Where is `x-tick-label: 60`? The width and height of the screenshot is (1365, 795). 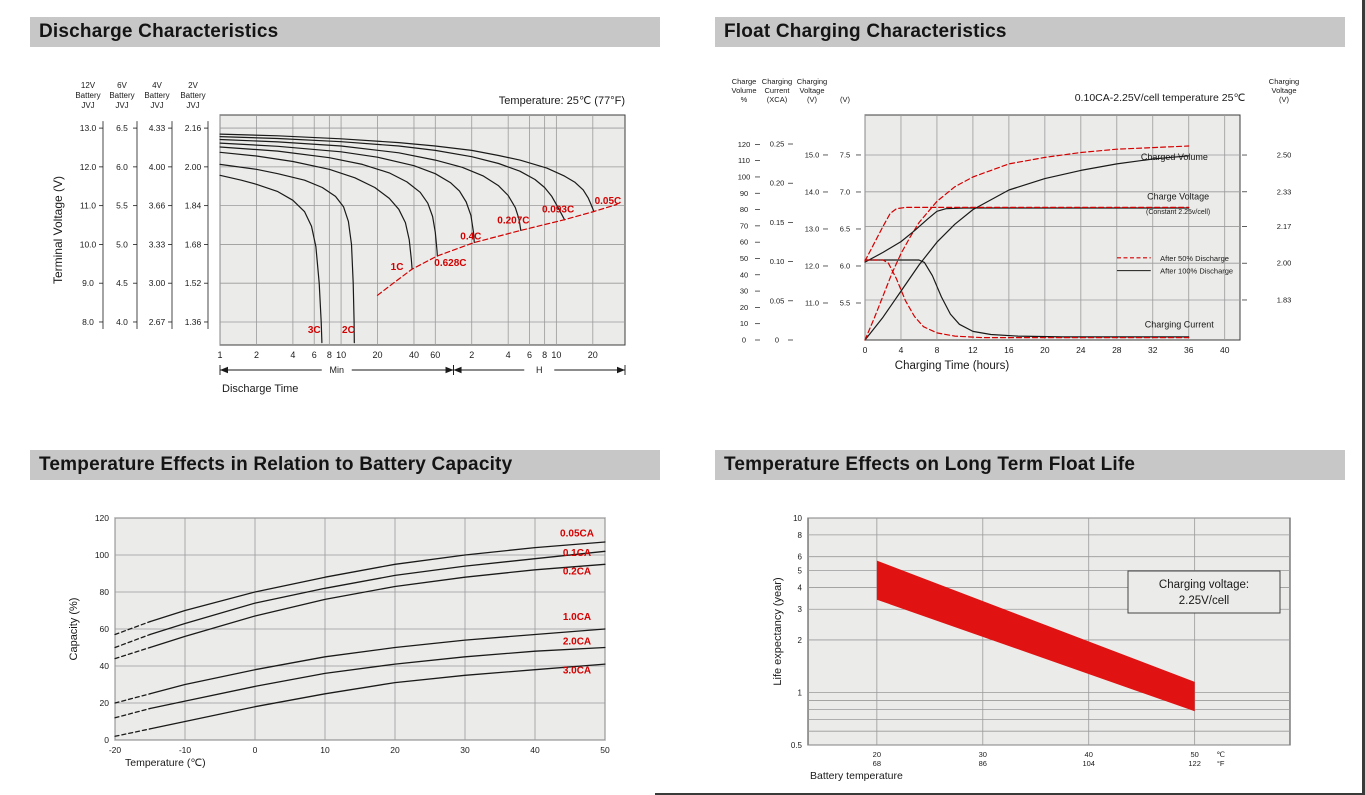 x-tick-label: 60 is located at coordinates (435, 355).